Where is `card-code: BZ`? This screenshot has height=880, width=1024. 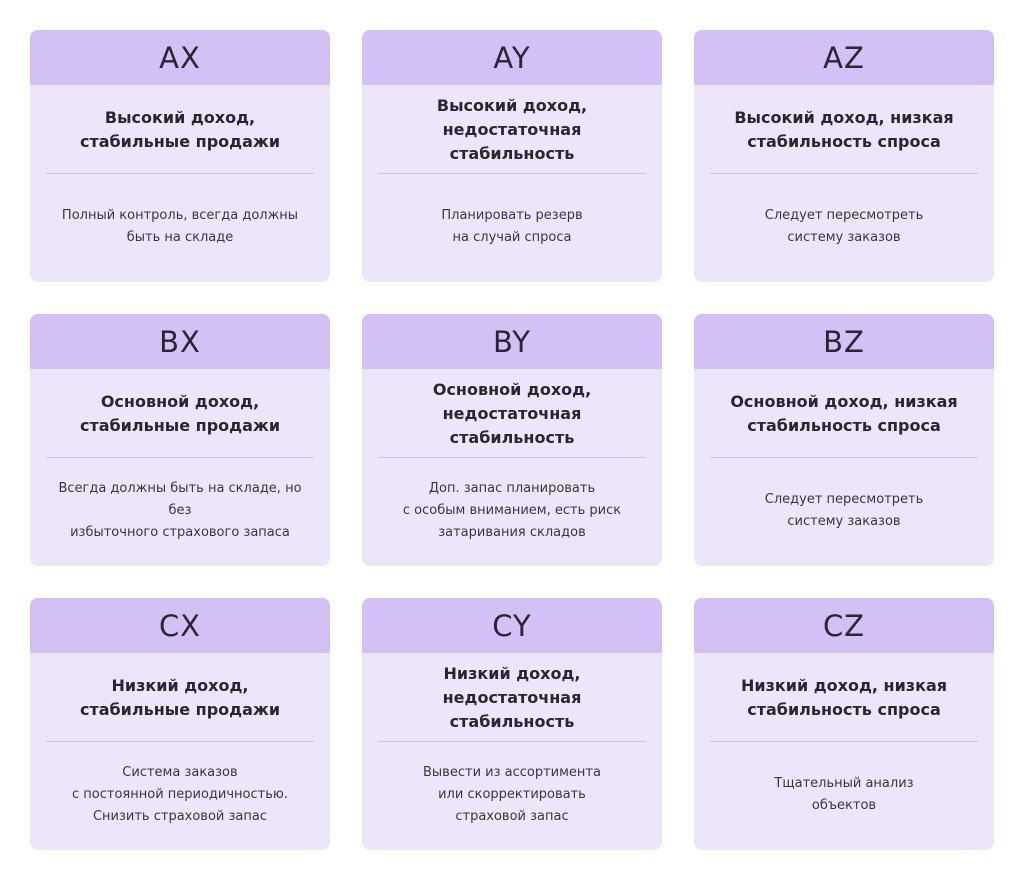 card-code: BZ is located at coordinates (844, 341).